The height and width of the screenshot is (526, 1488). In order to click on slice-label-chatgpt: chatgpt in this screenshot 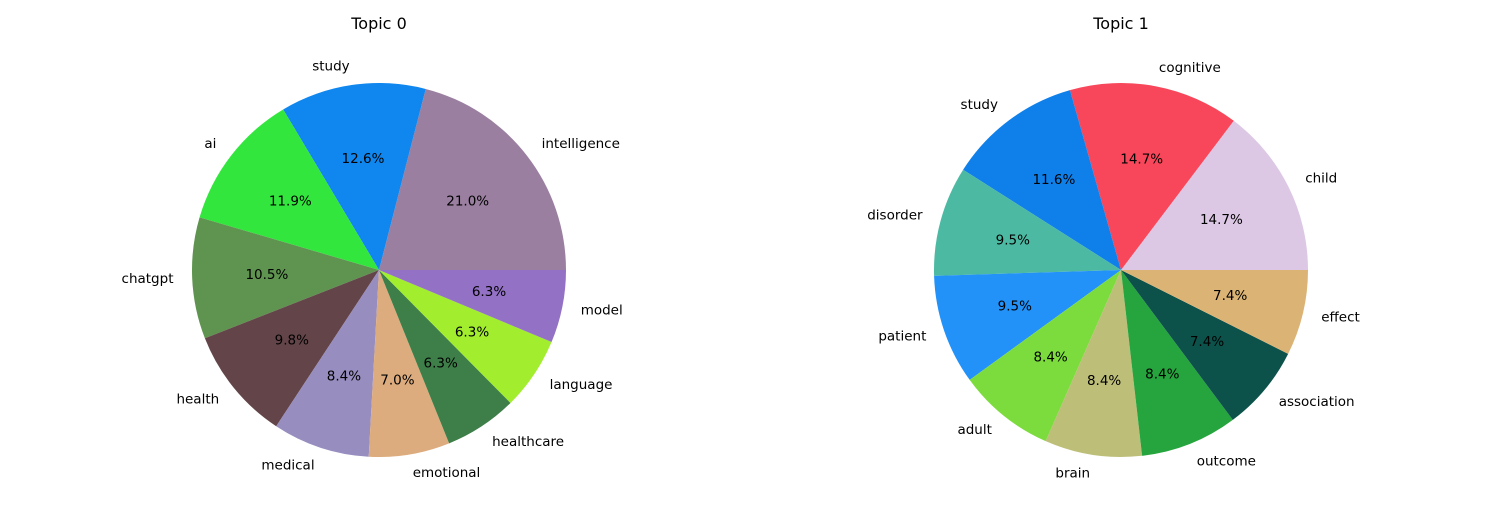, I will do `click(148, 279)`.